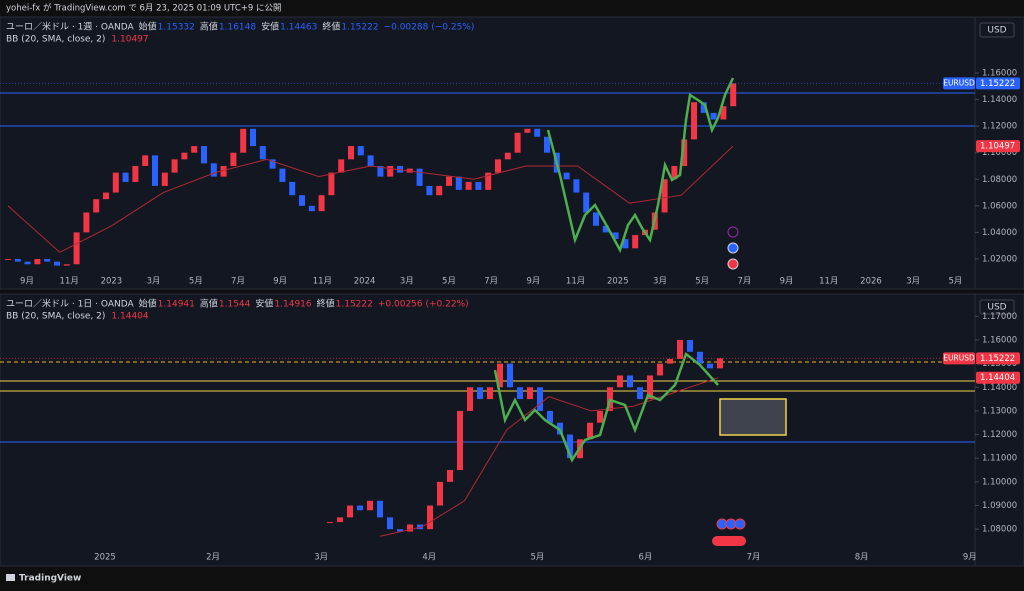 The height and width of the screenshot is (591, 1024). I want to click on y-tick-label: 1.02000, so click(999, 259).